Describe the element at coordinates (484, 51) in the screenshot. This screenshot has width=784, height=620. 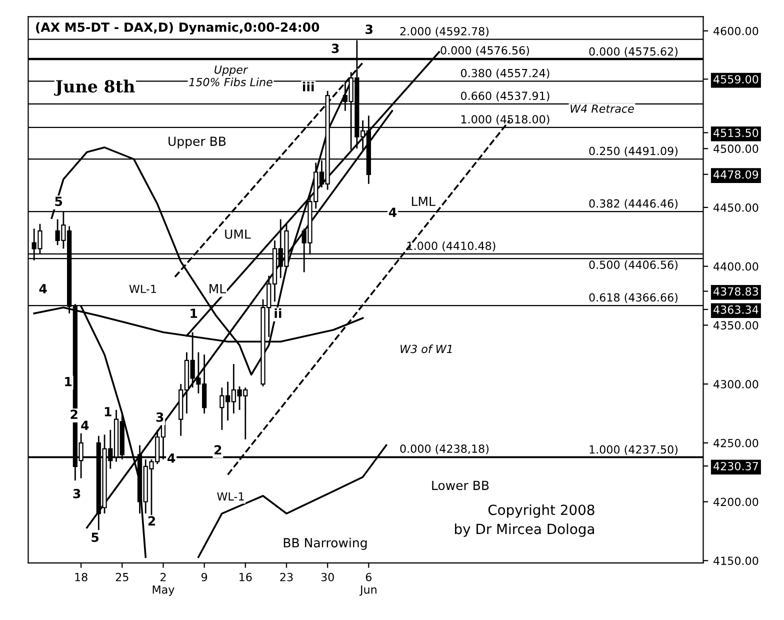
I see `ref-line-label: 0.000 (4576.56)` at that location.